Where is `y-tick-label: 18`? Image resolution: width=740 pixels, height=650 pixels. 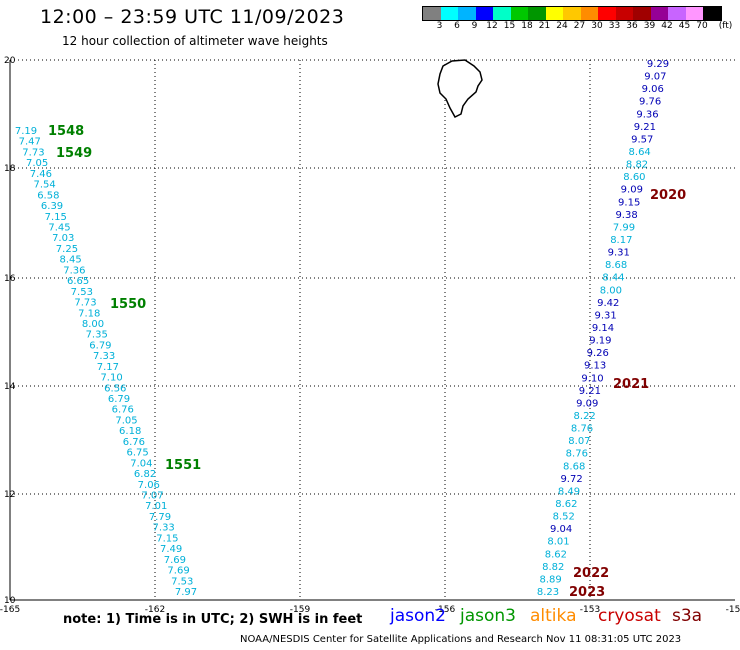
y-tick-label: 18 is located at coordinates (10, 169).